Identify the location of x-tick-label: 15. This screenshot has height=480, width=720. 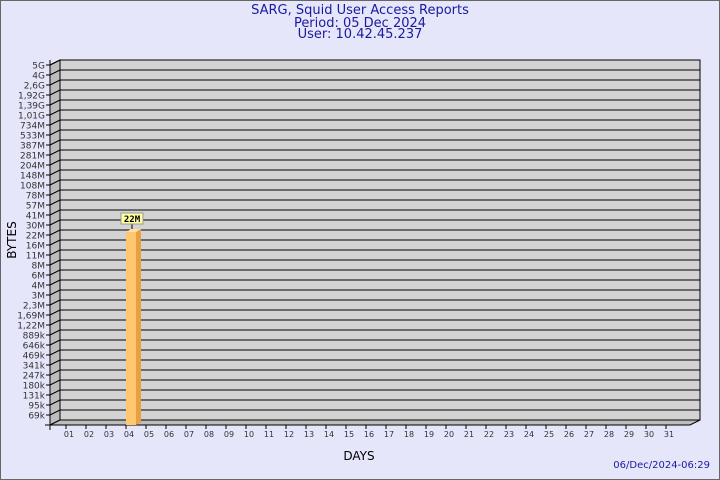
(349, 434).